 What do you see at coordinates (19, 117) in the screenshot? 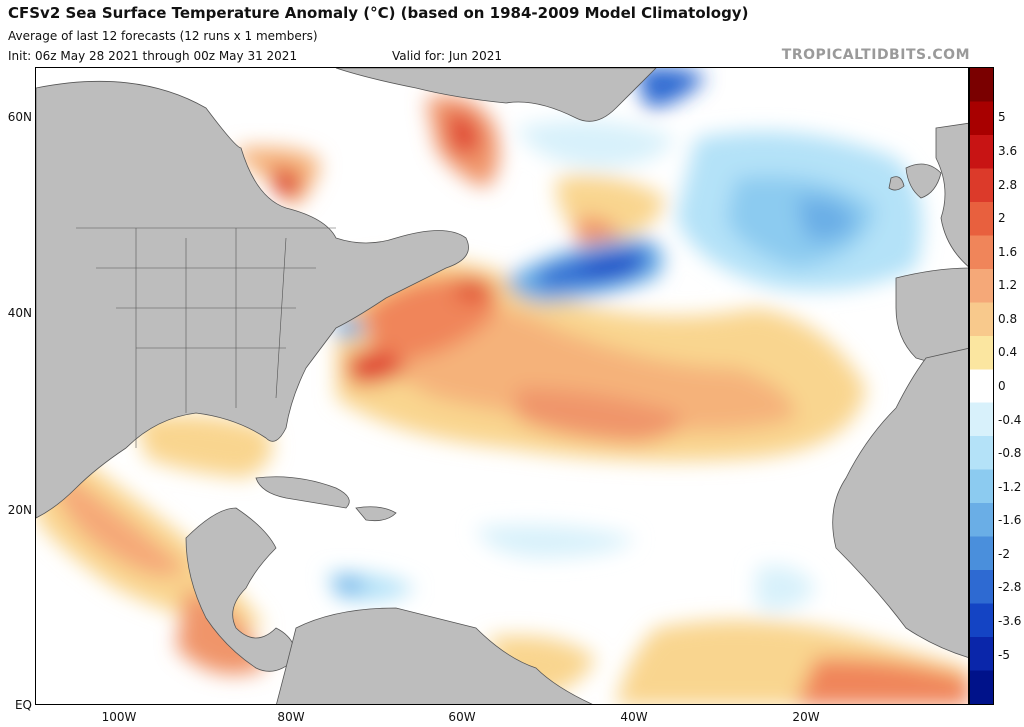
I see `lat-label-60n: 60N` at bounding box center [19, 117].